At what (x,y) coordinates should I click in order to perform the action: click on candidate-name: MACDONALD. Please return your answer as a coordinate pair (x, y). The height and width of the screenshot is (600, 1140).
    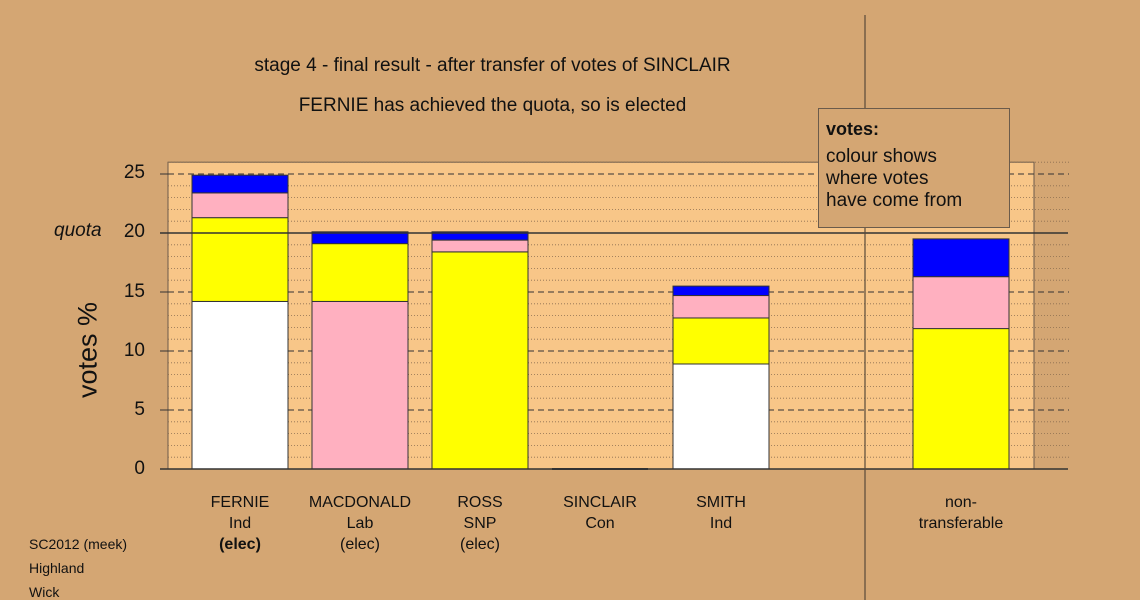
    Looking at the image, I should click on (360, 502).